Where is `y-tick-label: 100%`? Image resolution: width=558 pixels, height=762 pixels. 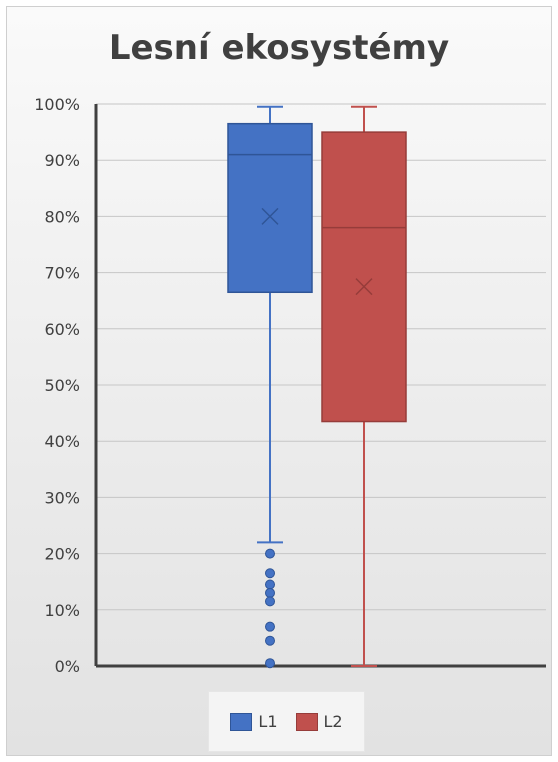 y-tick-label: 100% is located at coordinates (57, 104).